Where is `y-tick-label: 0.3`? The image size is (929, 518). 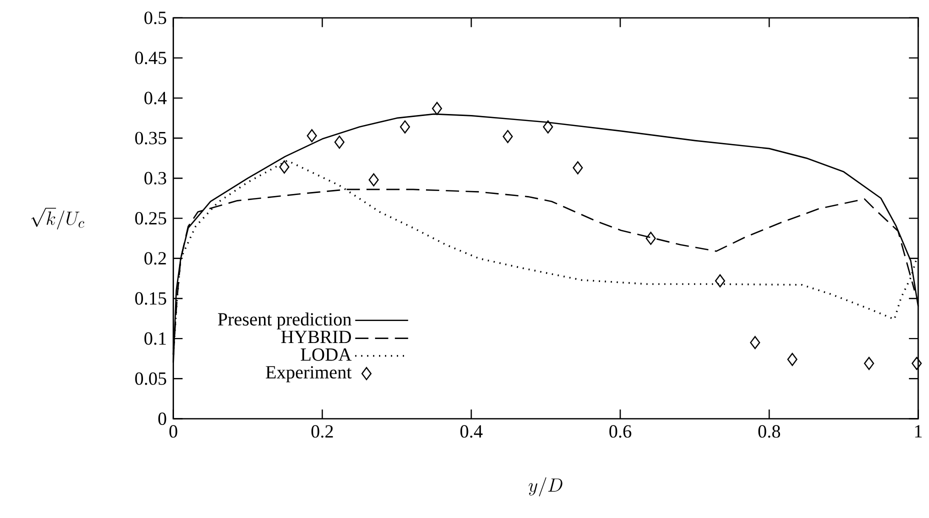
y-tick-label: 0.3 is located at coordinates (155, 178).